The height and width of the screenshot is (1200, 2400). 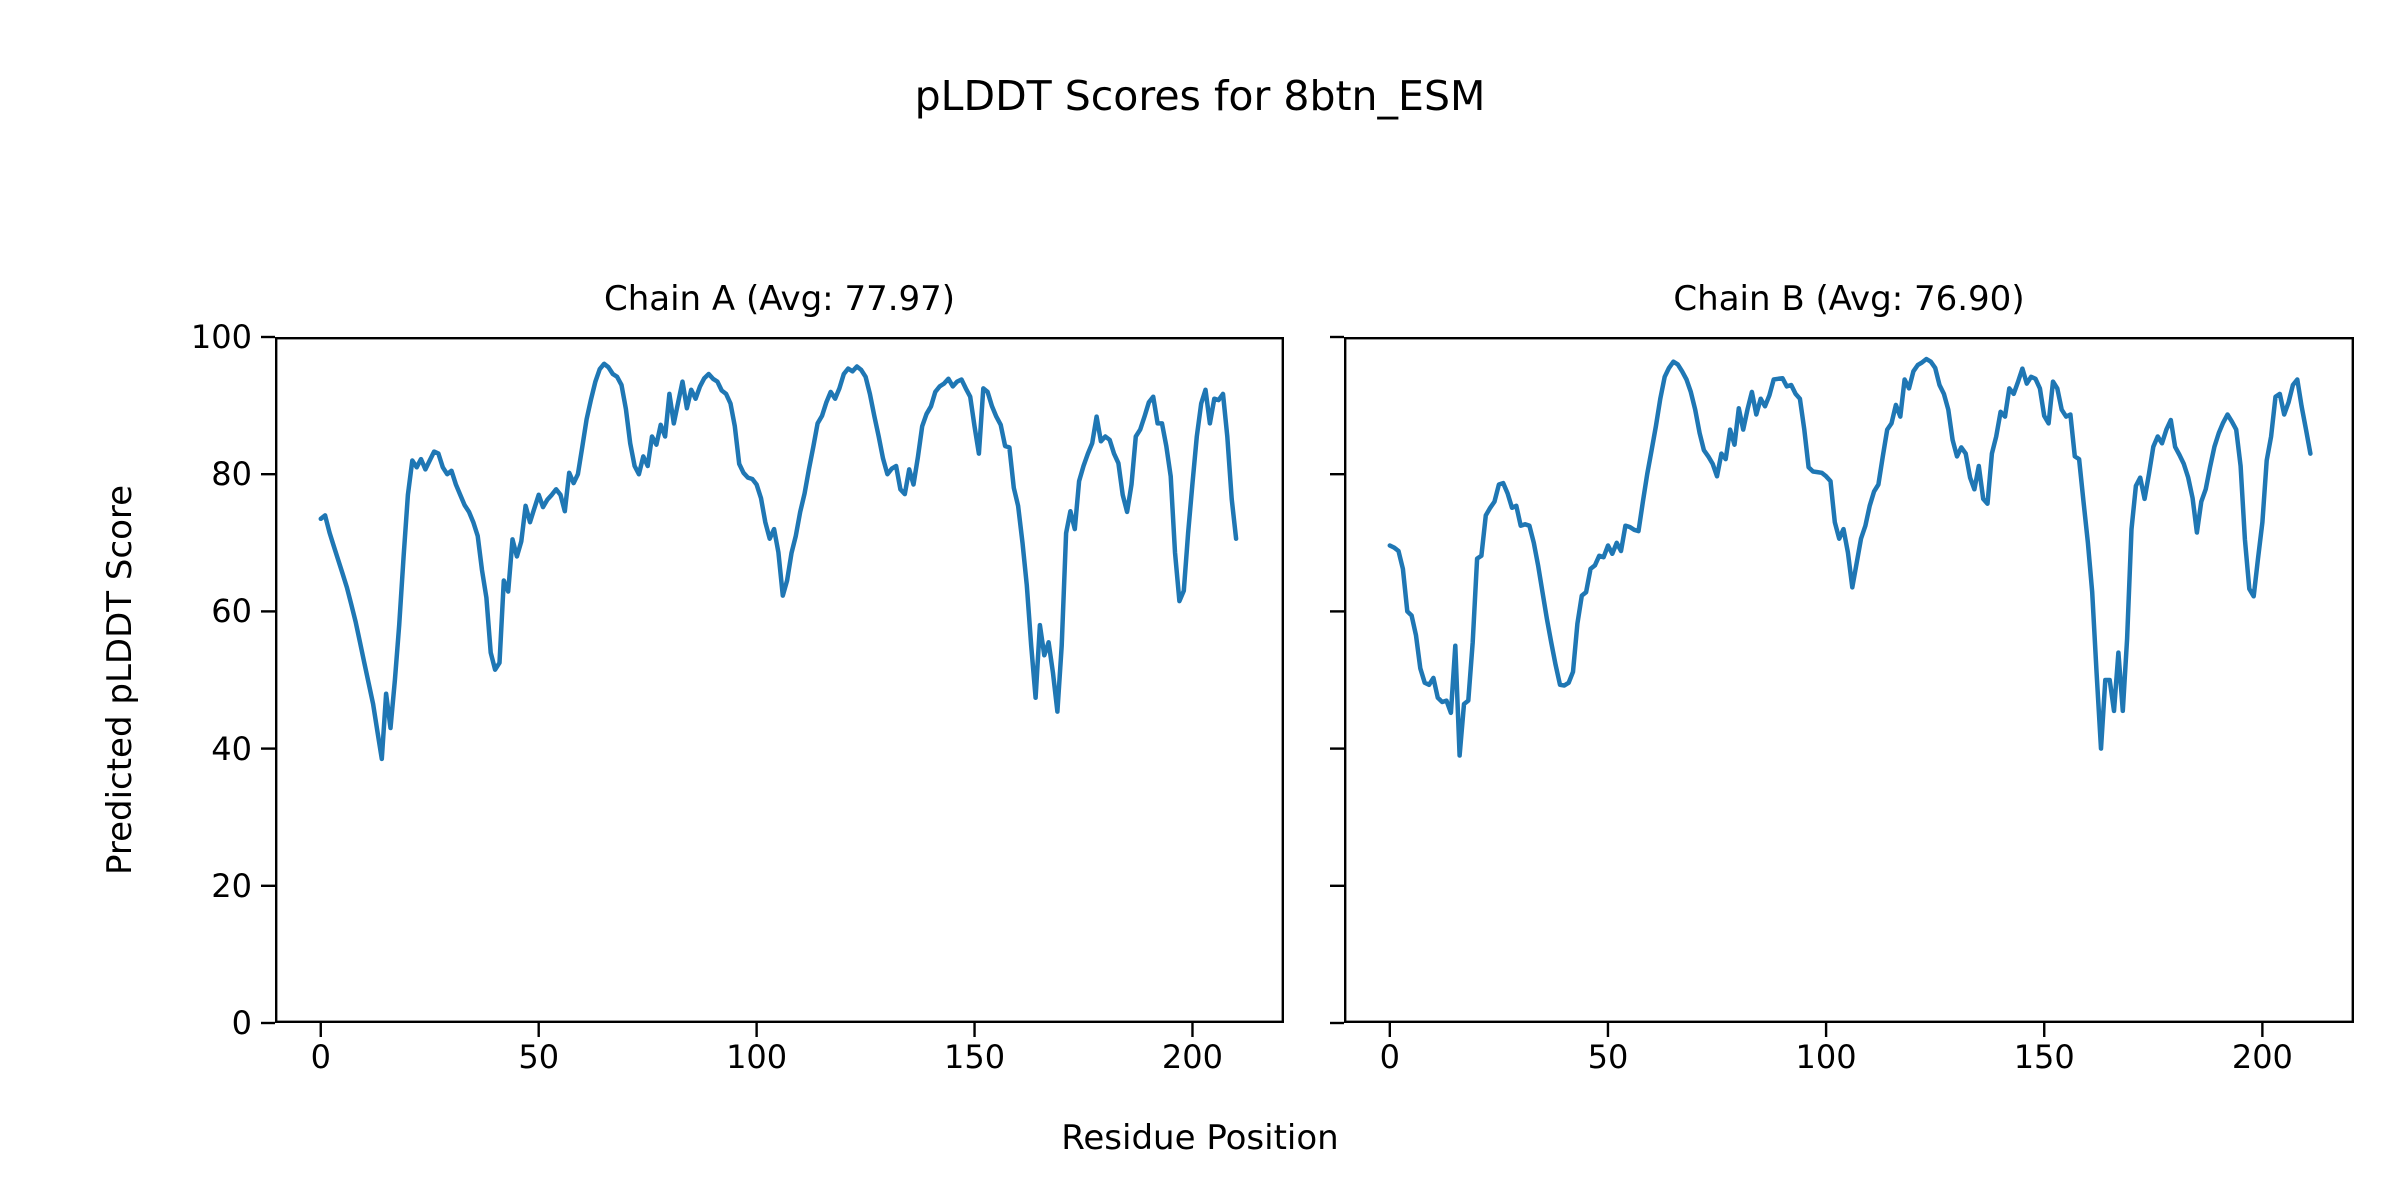 What do you see at coordinates (1200, 1138) in the screenshot?
I see `x-axis-label: Residue Position` at bounding box center [1200, 1138].